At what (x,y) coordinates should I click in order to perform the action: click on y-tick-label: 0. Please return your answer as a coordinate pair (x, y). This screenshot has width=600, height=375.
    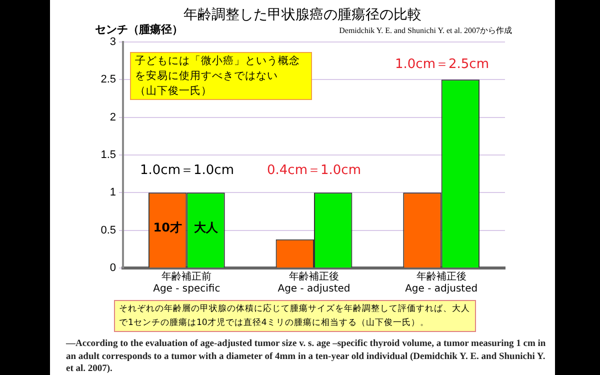
    Looking at the image, I should click on (113, 268).